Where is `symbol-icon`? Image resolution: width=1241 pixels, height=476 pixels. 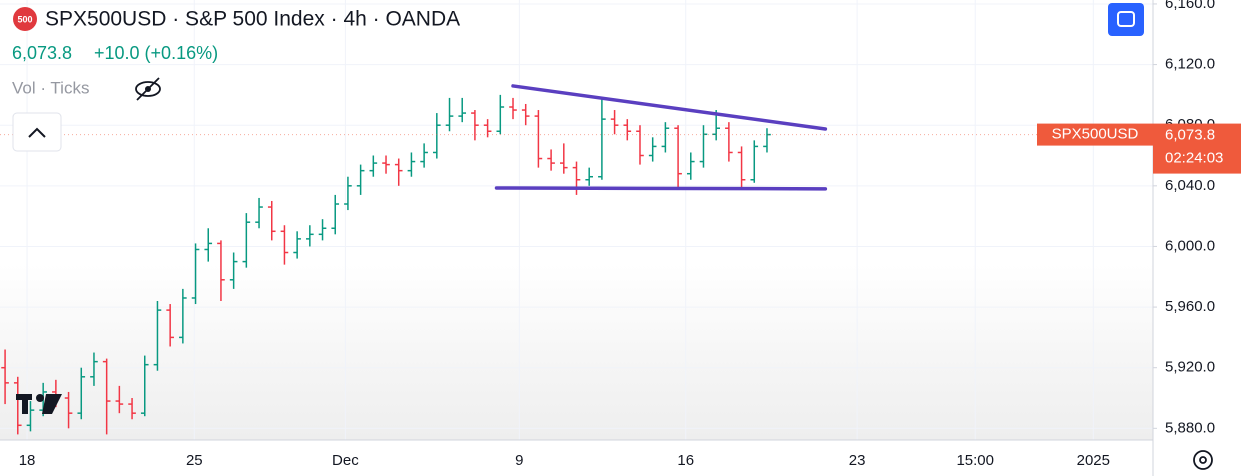
symbol-icon is located at coordinates (25, 19).